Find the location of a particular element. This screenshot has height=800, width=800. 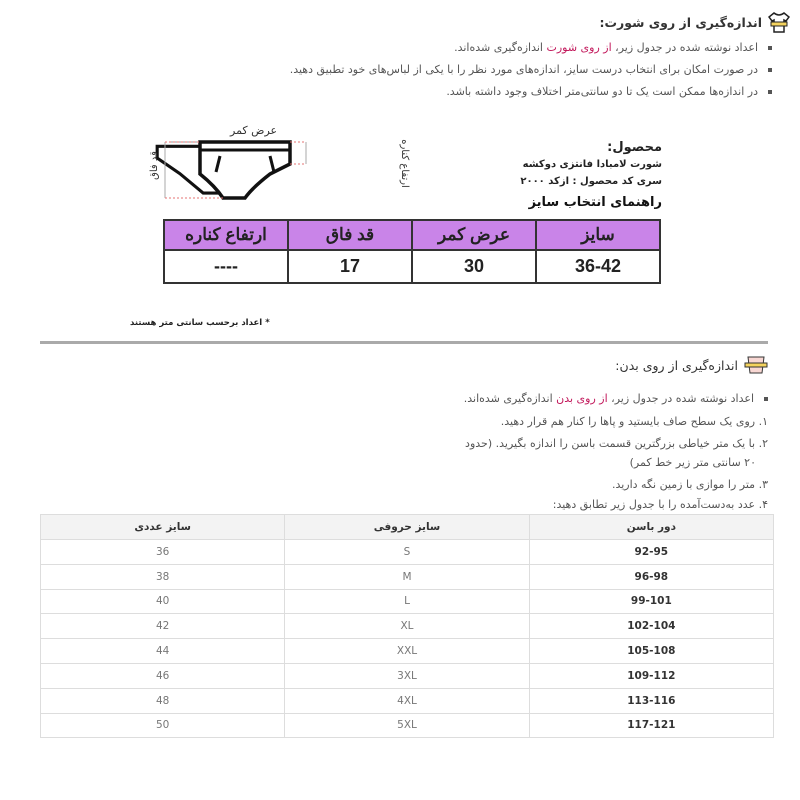

hip-cell: 92-95 is located at coordinates (651, 552).